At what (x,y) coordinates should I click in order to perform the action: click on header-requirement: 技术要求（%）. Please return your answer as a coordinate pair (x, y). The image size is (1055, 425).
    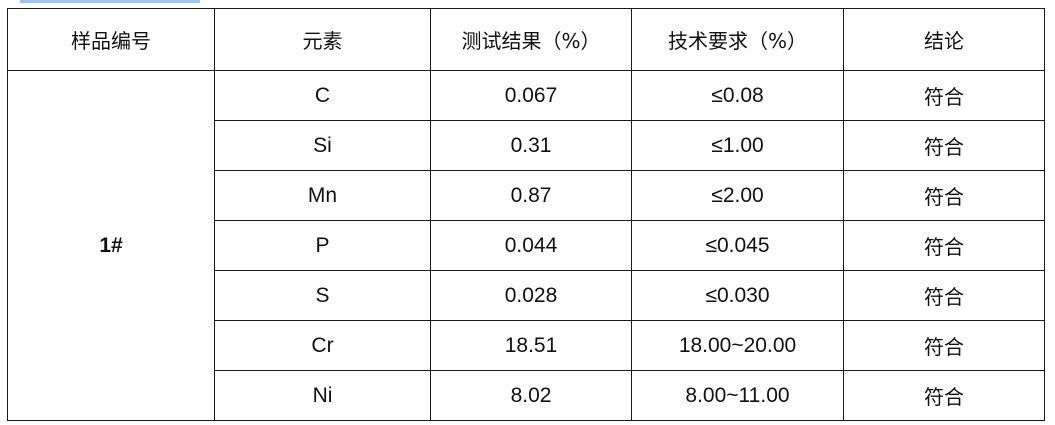
    Looking at the image, I should click on (737, 39).